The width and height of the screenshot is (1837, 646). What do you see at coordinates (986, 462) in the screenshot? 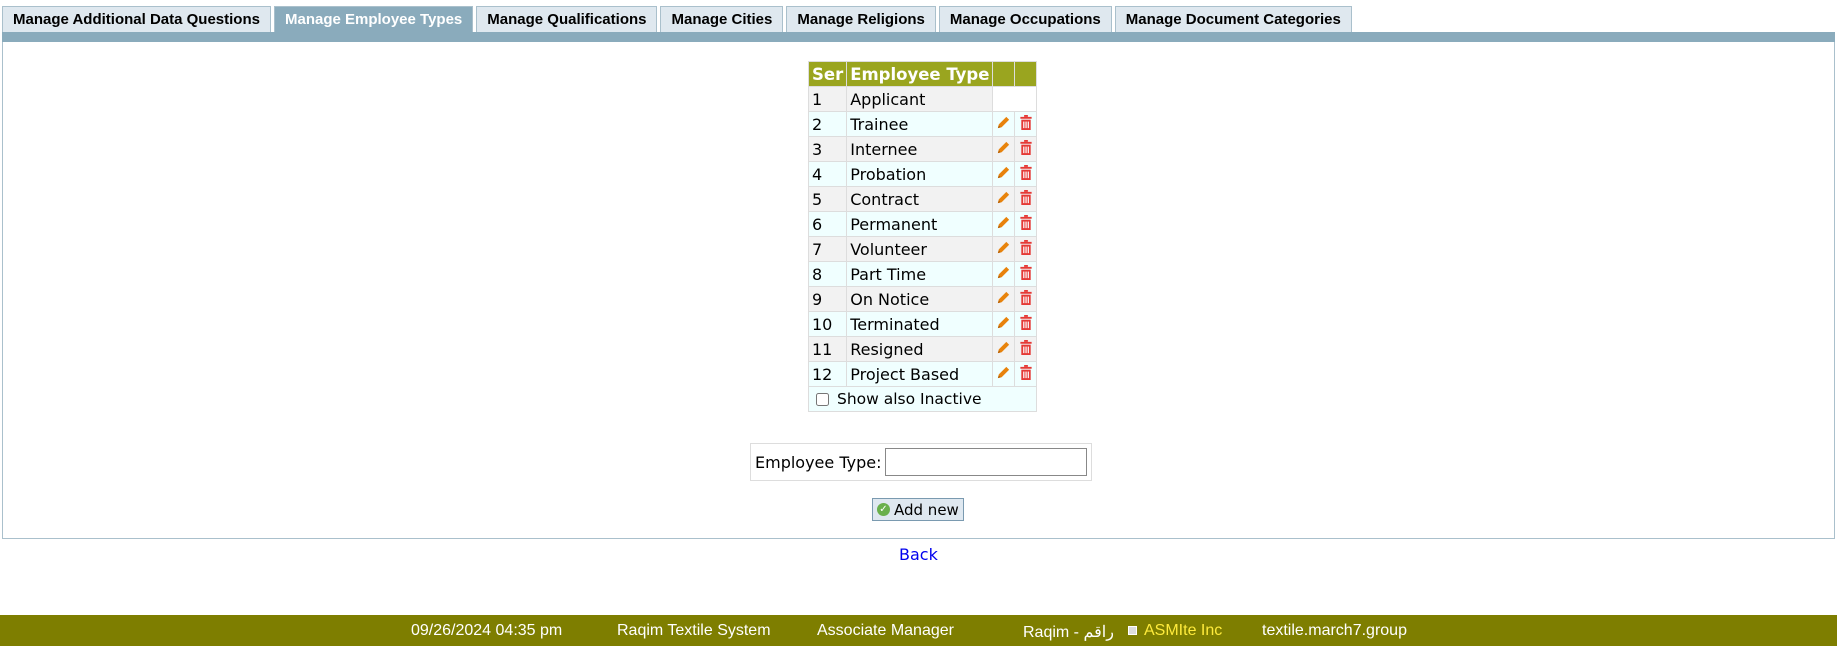
I see `employee-type-input` at bounding box center [986, 462].